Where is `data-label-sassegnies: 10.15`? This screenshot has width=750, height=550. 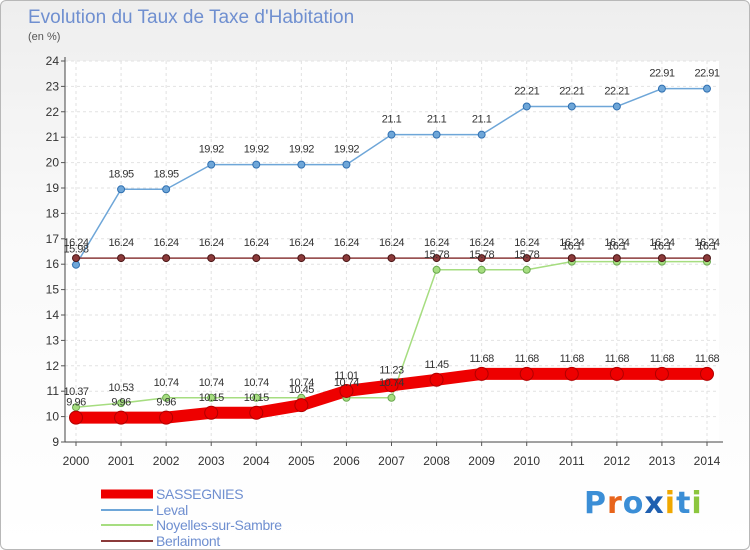
data-label-sassegnies: 10.15 is located at coordinates (256, 398).